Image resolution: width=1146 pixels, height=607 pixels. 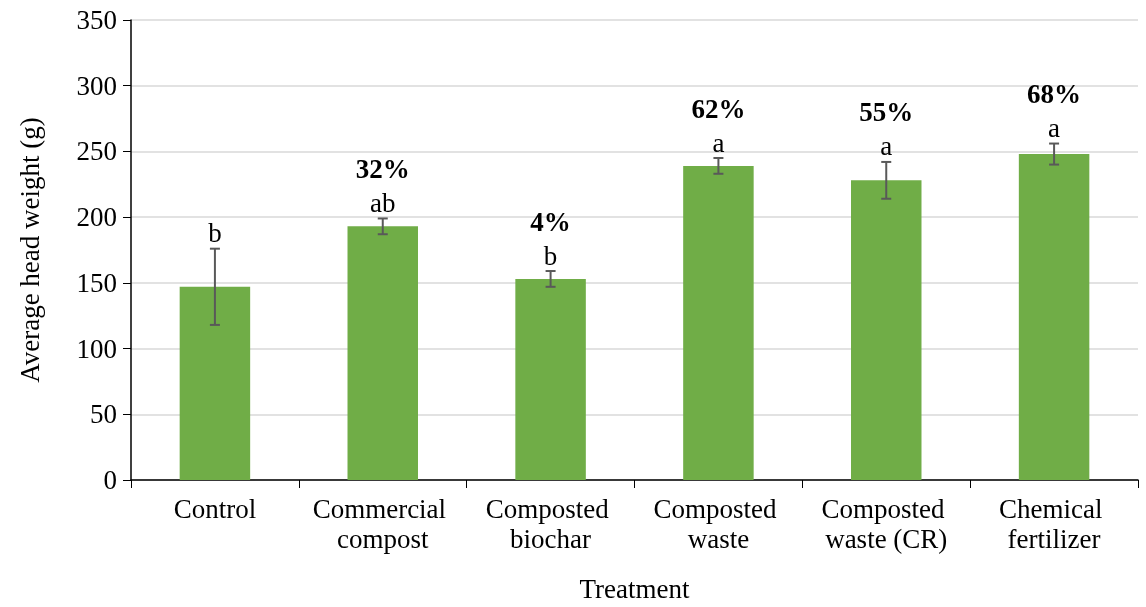 I want to click on x-tick-label: Composted waste, so click(x=718, y=524).